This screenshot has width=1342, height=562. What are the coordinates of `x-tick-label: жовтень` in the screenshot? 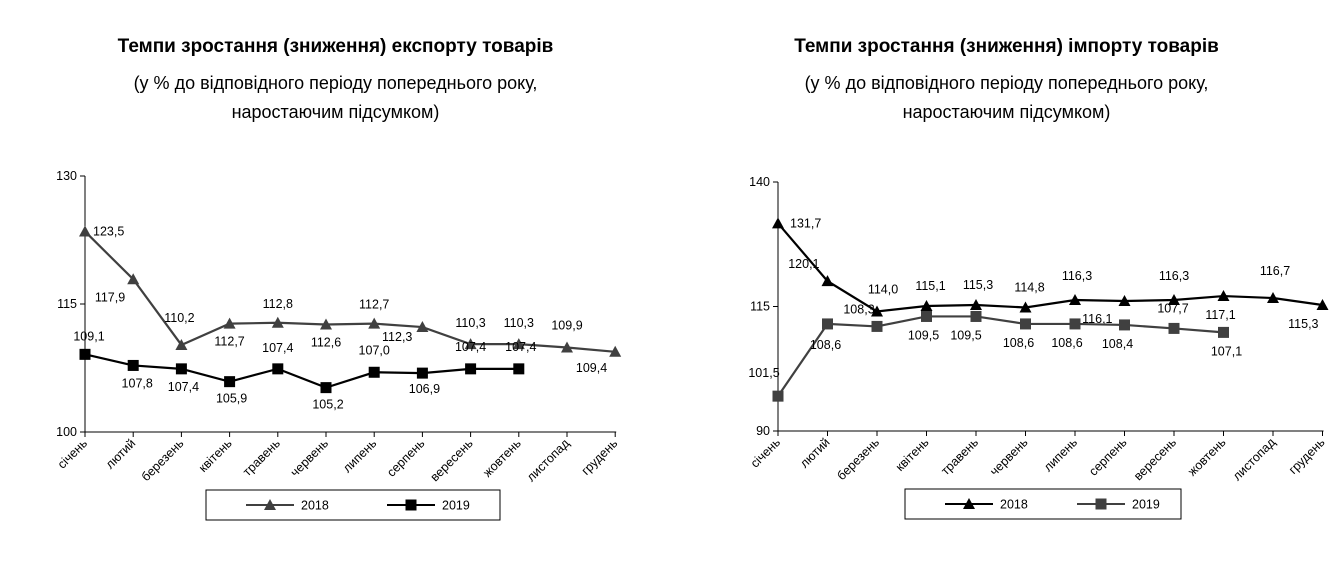 It's located at (1207, 457).